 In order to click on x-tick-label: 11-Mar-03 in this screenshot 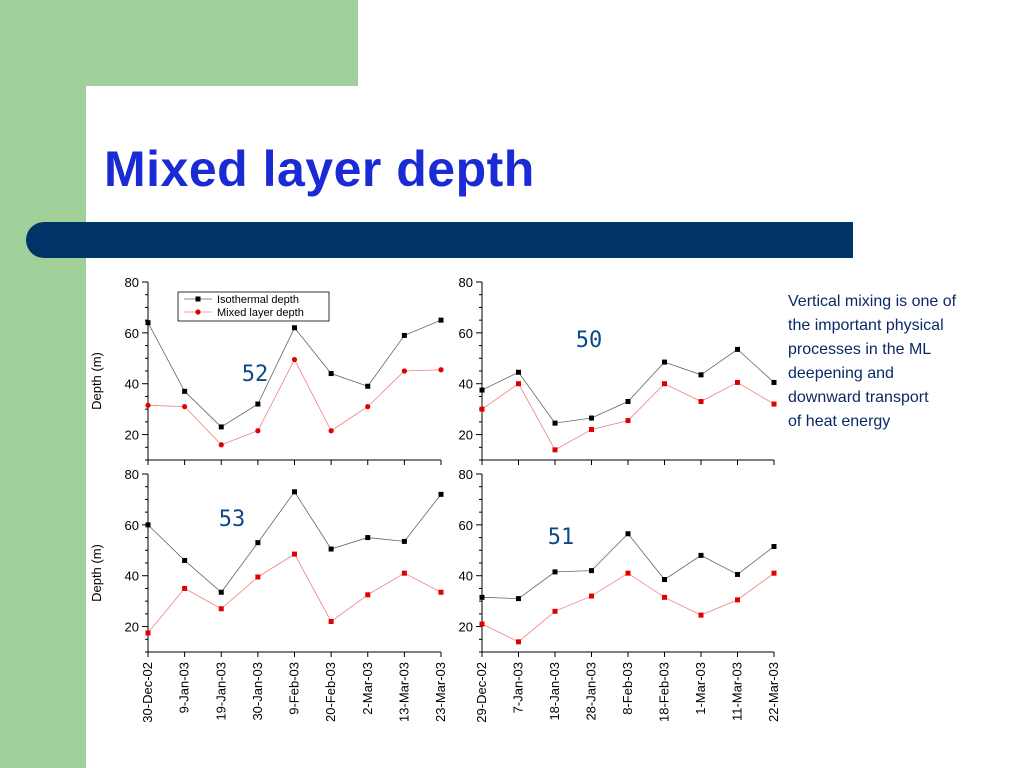, I will do `click(737, 691)`.